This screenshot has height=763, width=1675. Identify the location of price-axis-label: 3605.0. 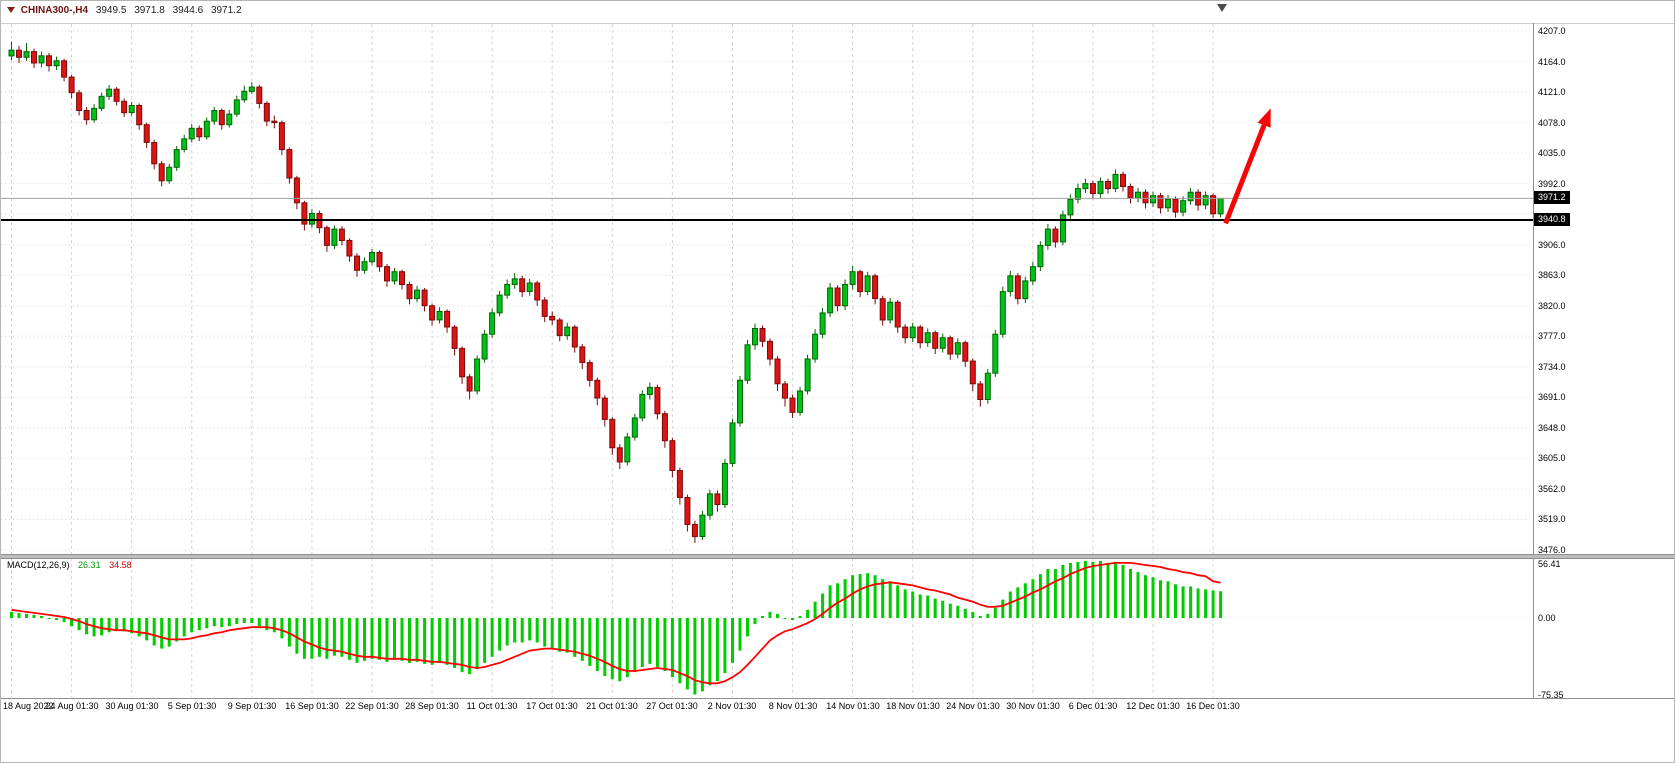
(1552, 458).